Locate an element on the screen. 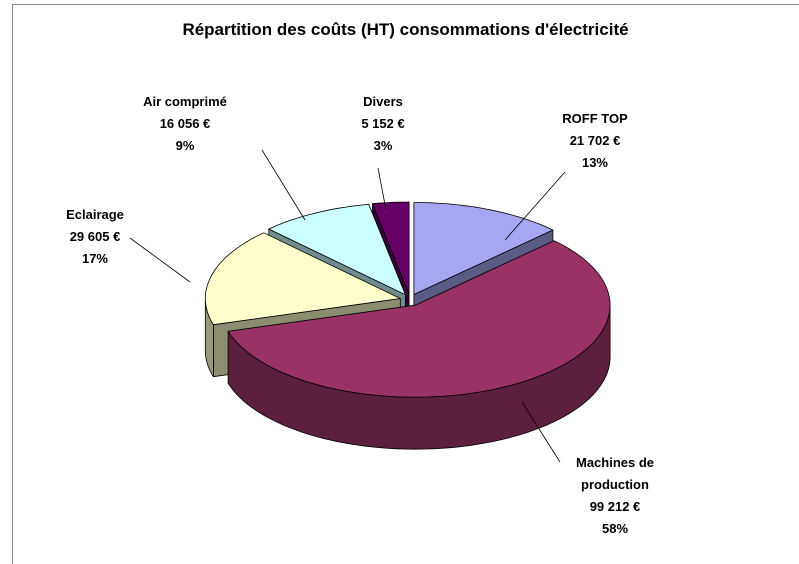 This screenshot has height=564, width=799. label-value: 16 056 € is located at coordinates (185, 123).